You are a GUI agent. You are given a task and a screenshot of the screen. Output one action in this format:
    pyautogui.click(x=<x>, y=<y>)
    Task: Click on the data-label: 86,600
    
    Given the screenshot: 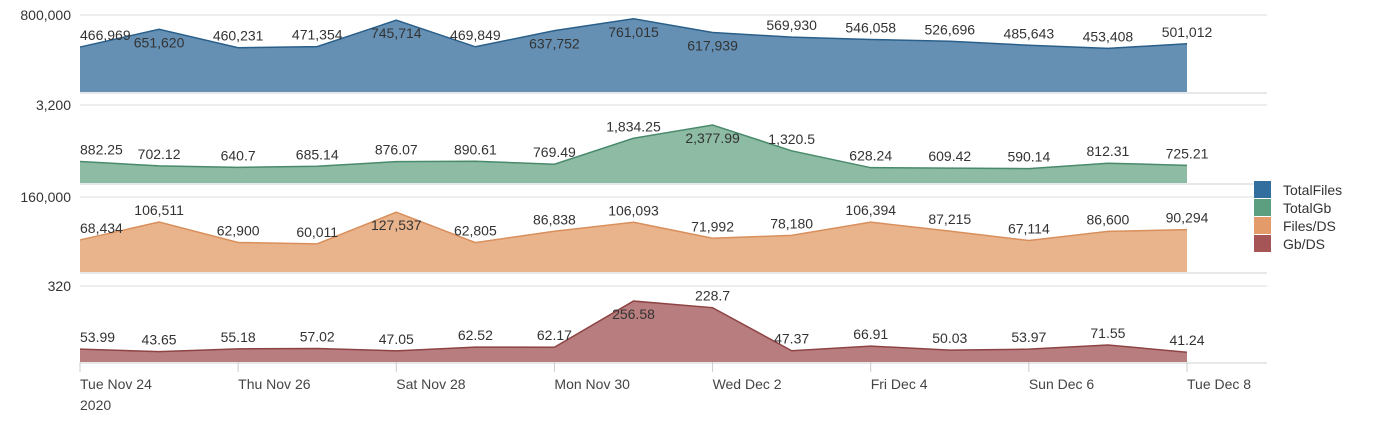 What is the action you would take?
    pyautogui.click(x=1108, y=219)
    